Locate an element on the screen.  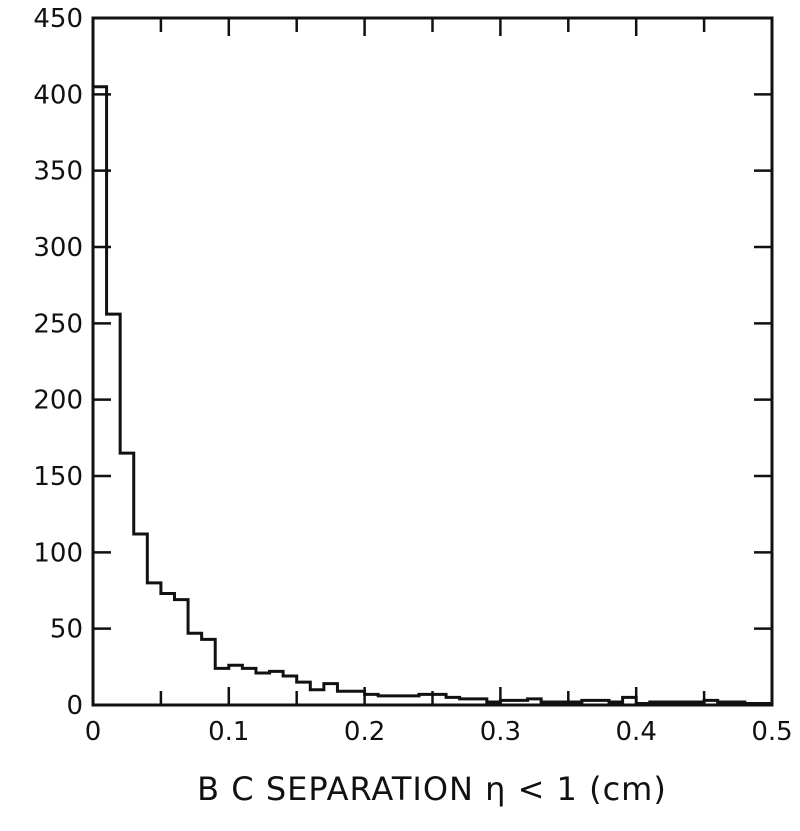
x-tick-label: 0.5 is located at coordinates (771, 732).